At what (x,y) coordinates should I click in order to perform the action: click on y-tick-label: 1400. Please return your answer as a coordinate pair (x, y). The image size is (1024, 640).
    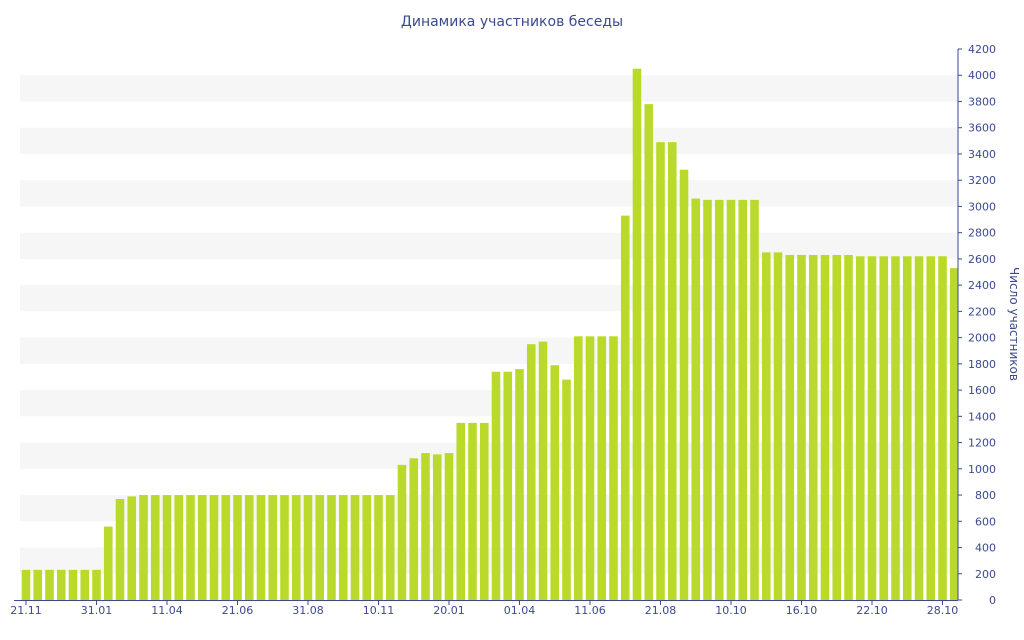
    Looking at the image, I should click on (982, 416).